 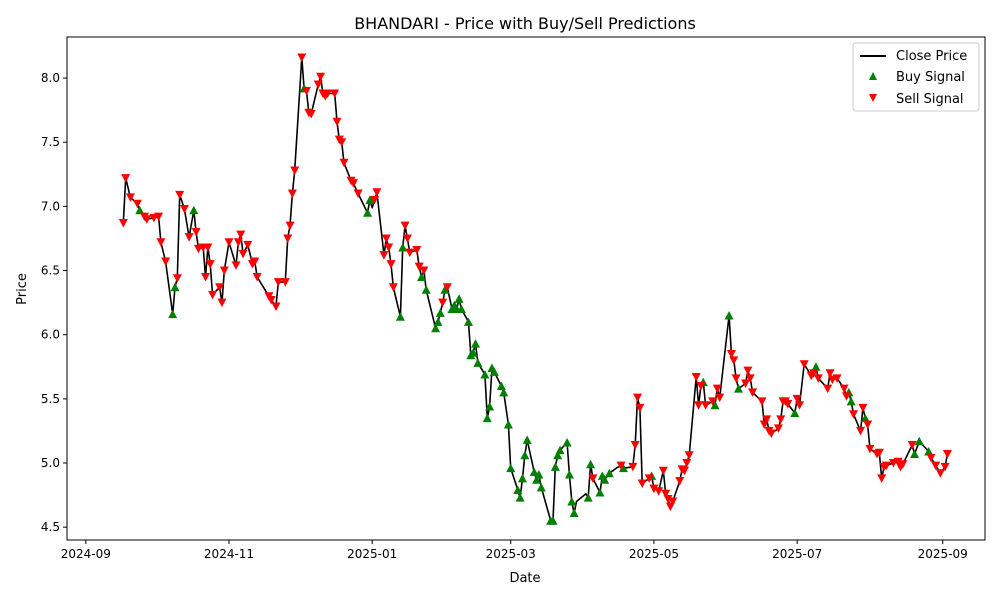 What do you see at coordinates (50, 206) in the screenshot?
I see `y-tick-label: 7.0` at bounding box center [50, 206].